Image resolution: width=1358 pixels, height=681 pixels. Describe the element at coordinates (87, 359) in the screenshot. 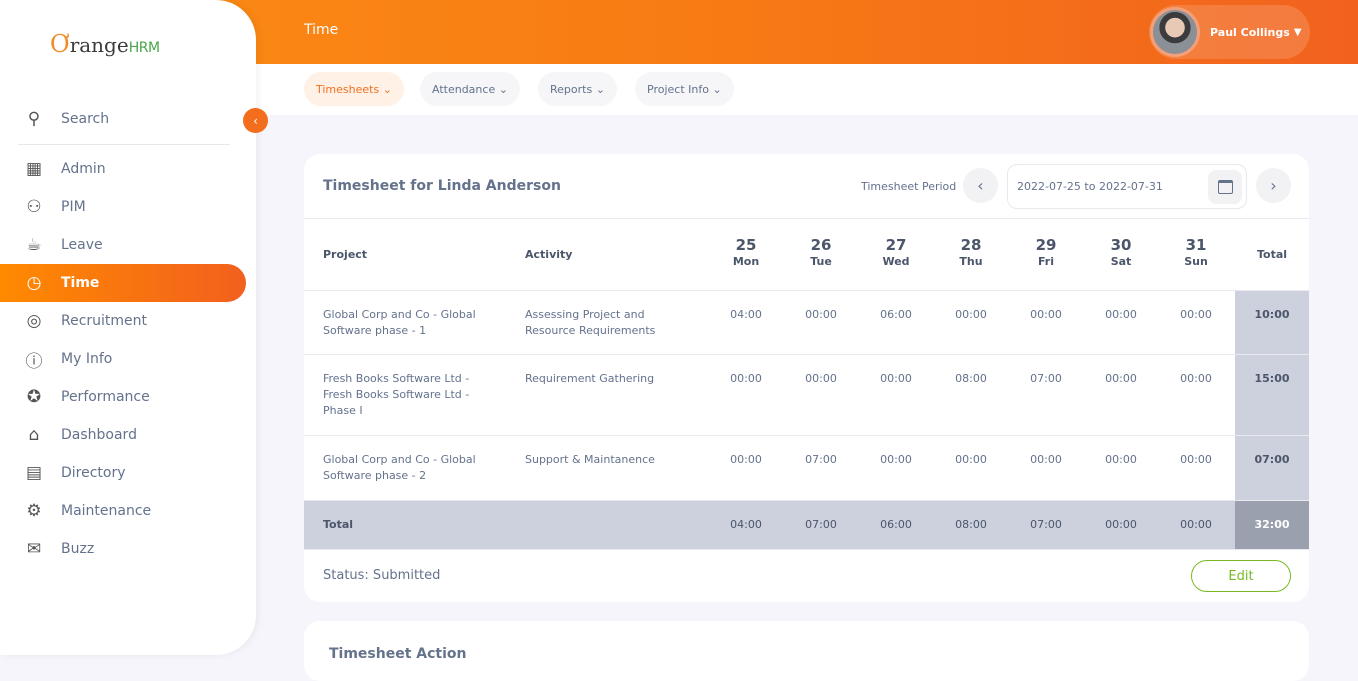

I see `sidebar-item-label: My Info` at that location.